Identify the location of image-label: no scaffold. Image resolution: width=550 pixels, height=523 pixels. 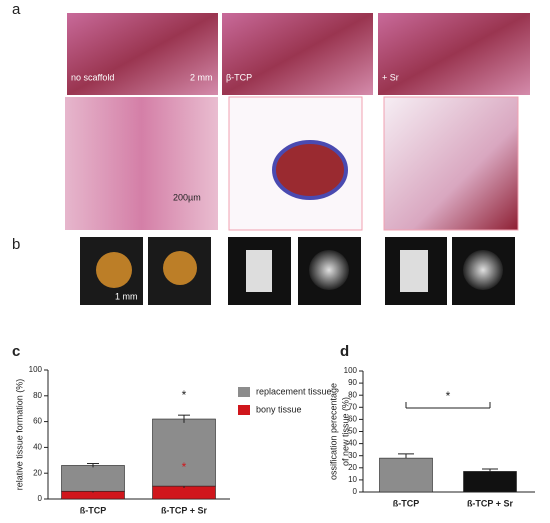
(92, 77).